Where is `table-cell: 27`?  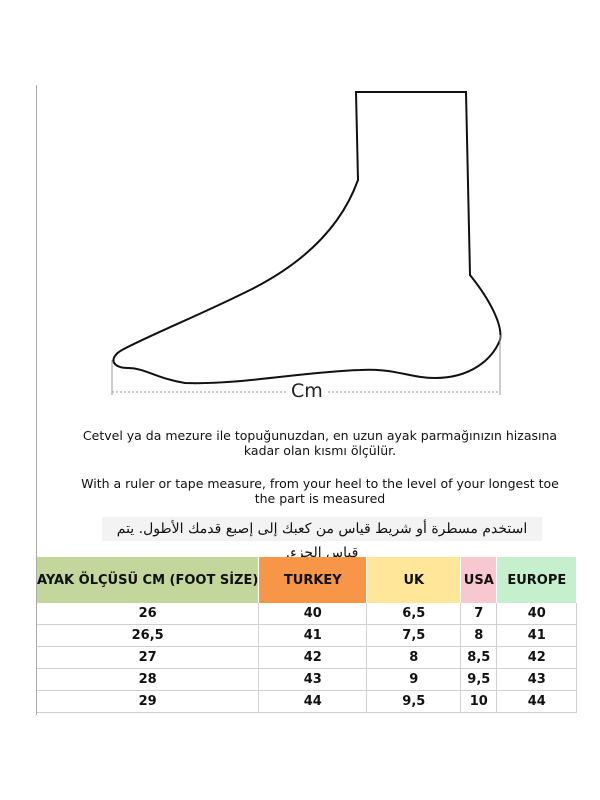 table-cell: 27 is located at coordinates (148, 657).